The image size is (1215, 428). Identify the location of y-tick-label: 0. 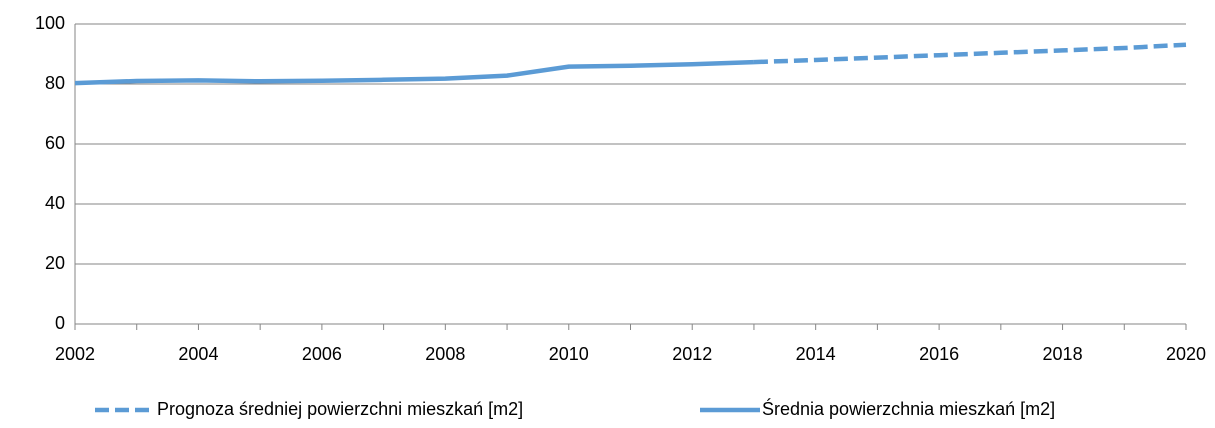
(60, 323).